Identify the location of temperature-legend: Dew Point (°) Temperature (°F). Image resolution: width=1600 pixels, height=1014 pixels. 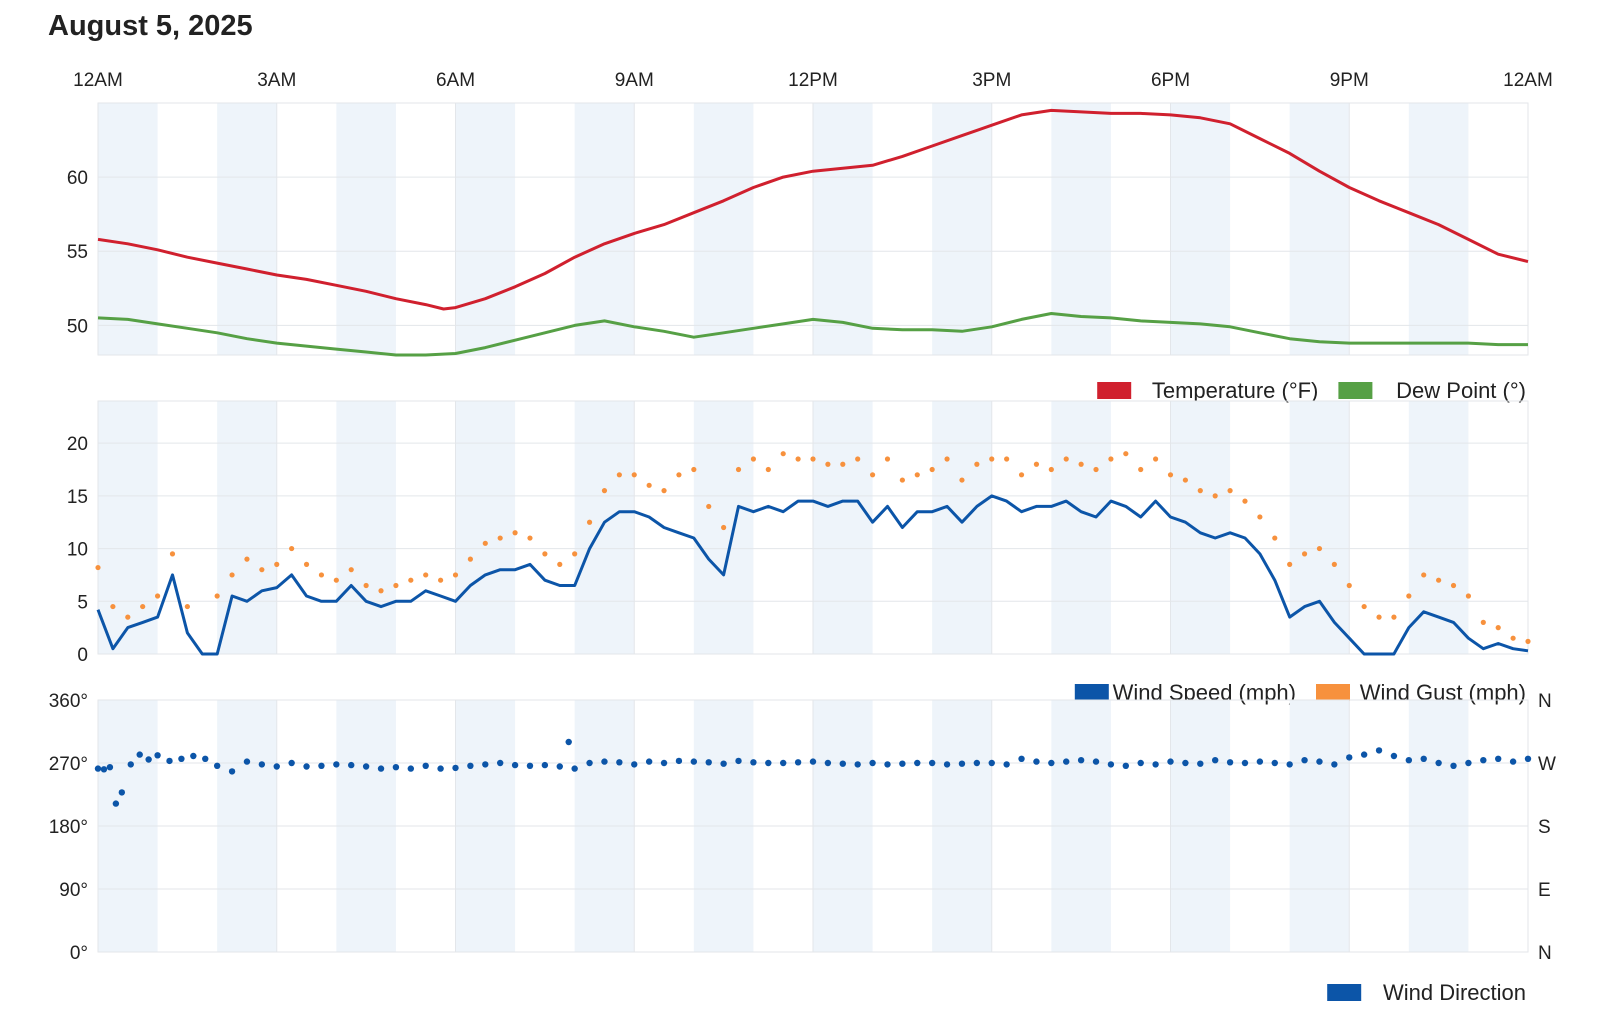
(1311, 390).